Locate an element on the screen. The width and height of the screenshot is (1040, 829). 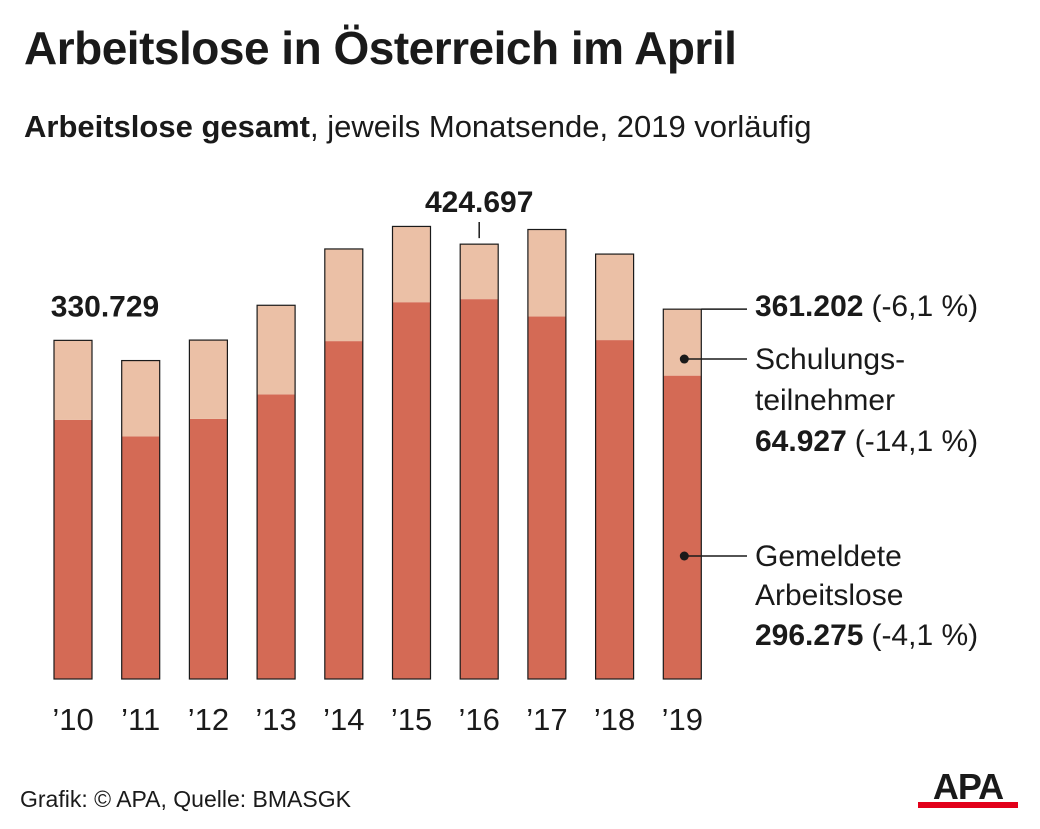
last-total-change: (-6,1 %) is located at coordinates (924, 306).